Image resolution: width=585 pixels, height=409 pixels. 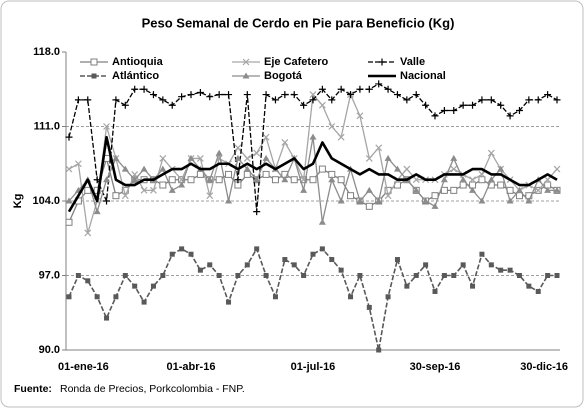 I want to click on source: Ronda de Precios, Porkcolombia - FNP., so click(x=152, y=389).